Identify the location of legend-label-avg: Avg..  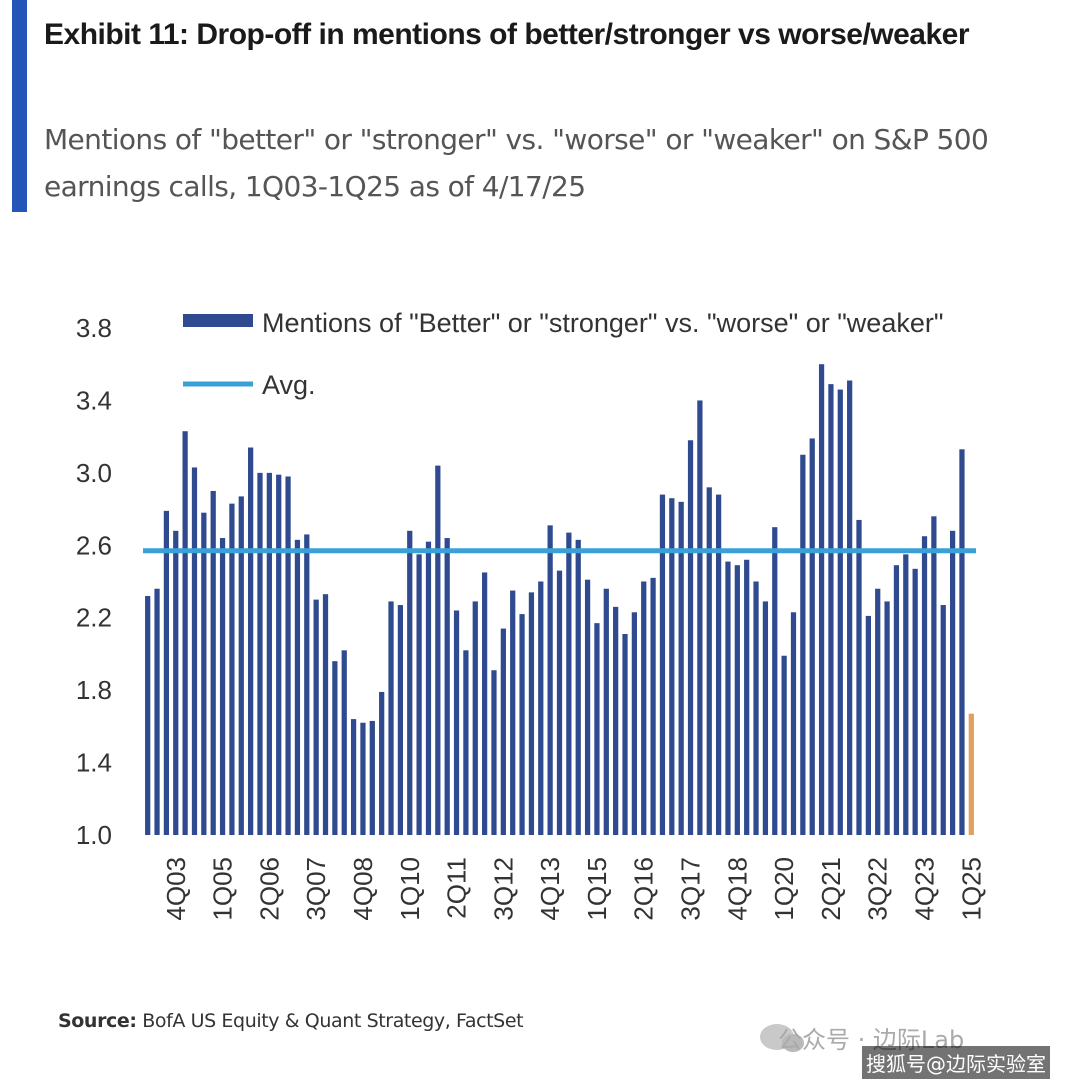
(289, 385).